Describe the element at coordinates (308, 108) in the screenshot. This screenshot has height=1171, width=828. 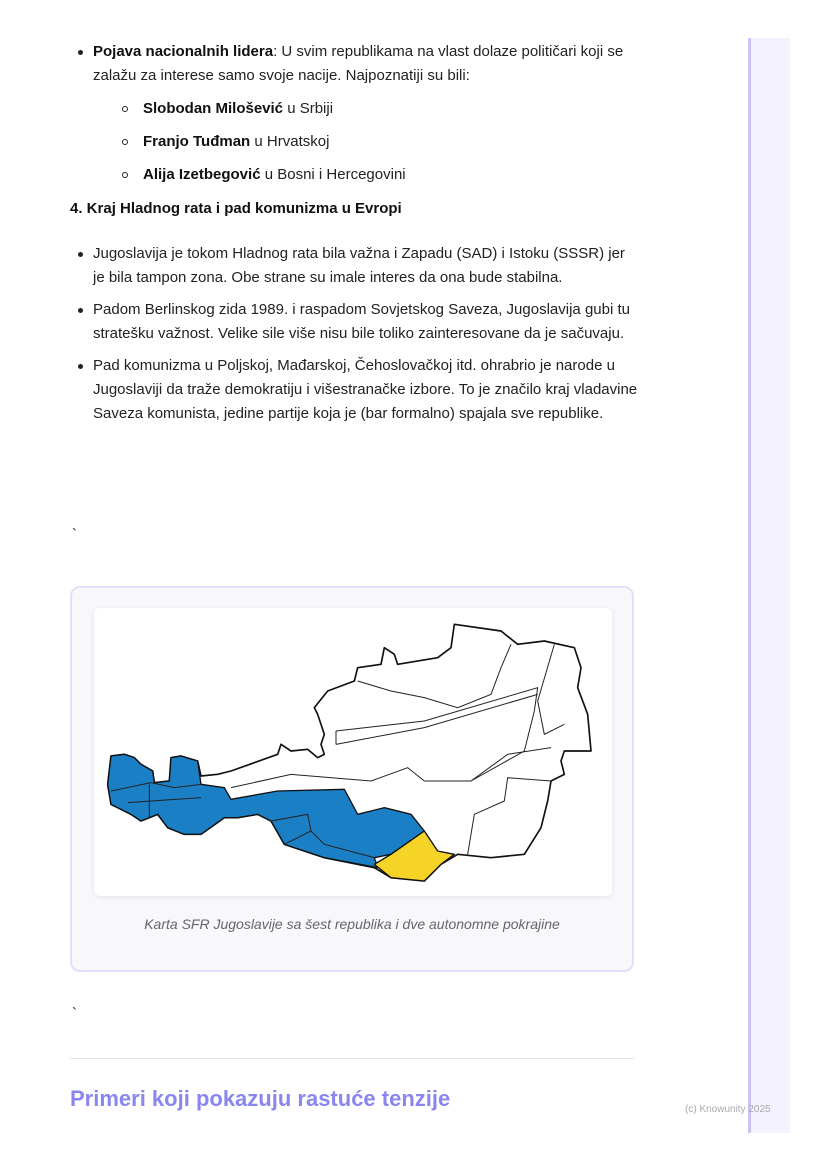
I see `leader-country: u Srbiji` at that location.